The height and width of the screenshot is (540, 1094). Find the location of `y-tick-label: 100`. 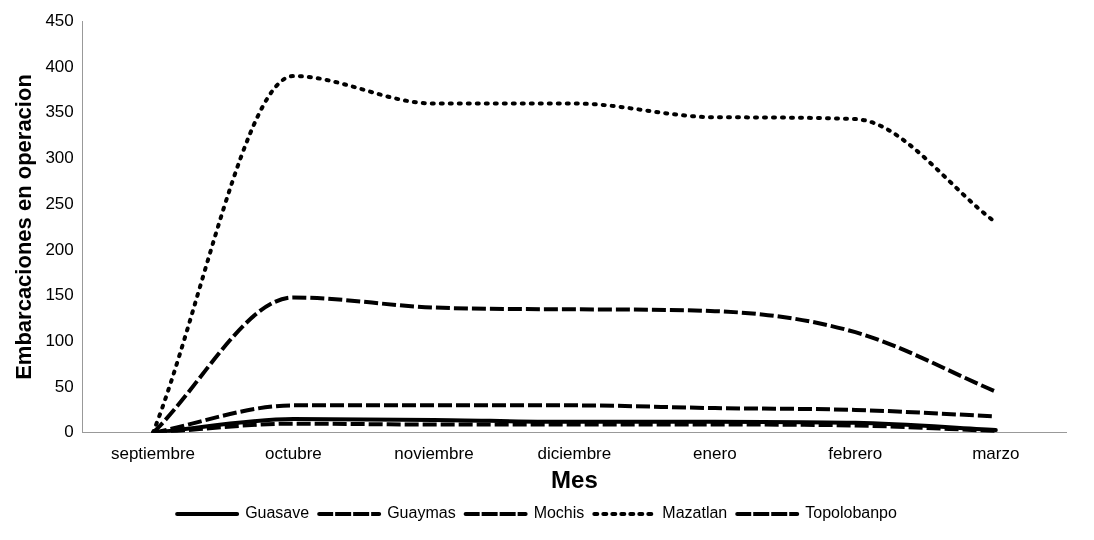

y-tick-label: 100 is located at coordinates (59, 341).